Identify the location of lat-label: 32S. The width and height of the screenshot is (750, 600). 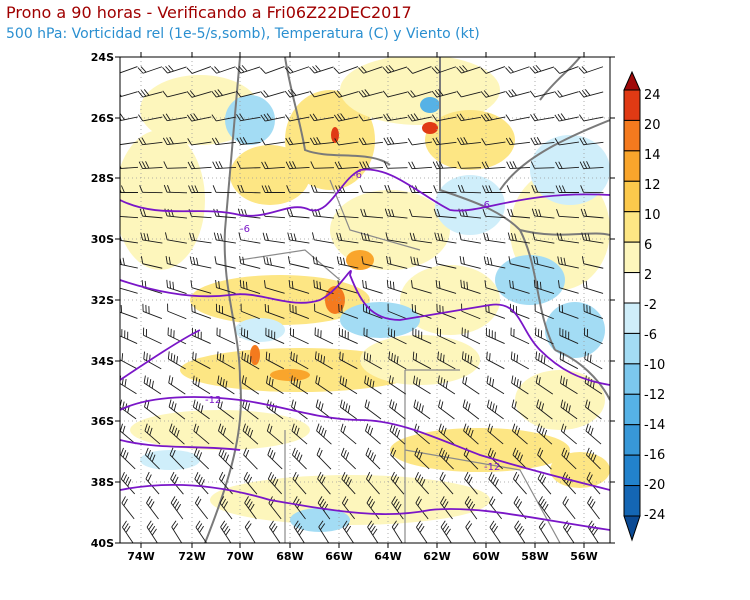
(102, 300).